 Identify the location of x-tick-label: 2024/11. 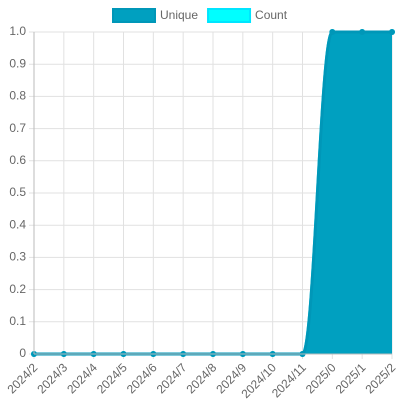
(289, 380).